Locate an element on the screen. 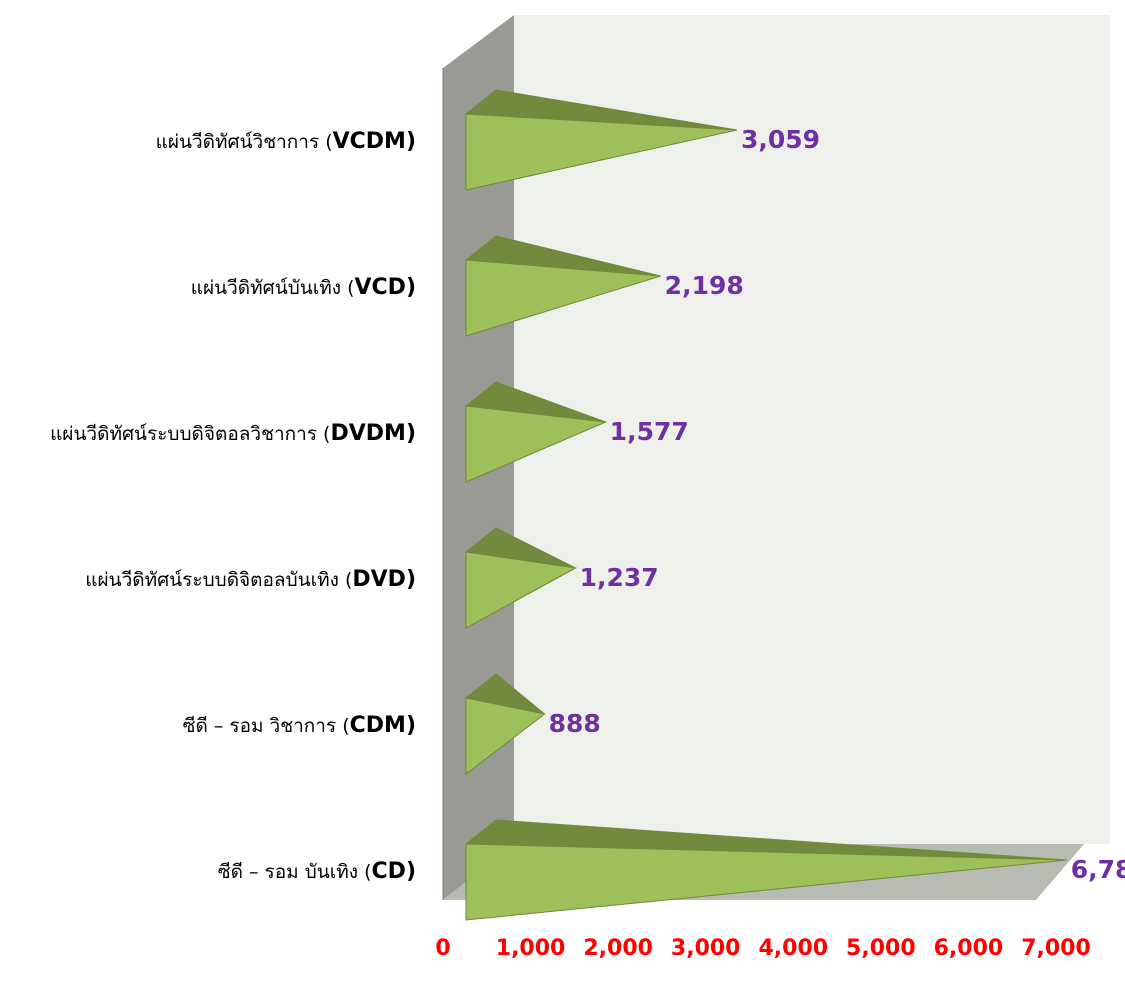  data-label: 3,059 is located at coordinates (780, 139).